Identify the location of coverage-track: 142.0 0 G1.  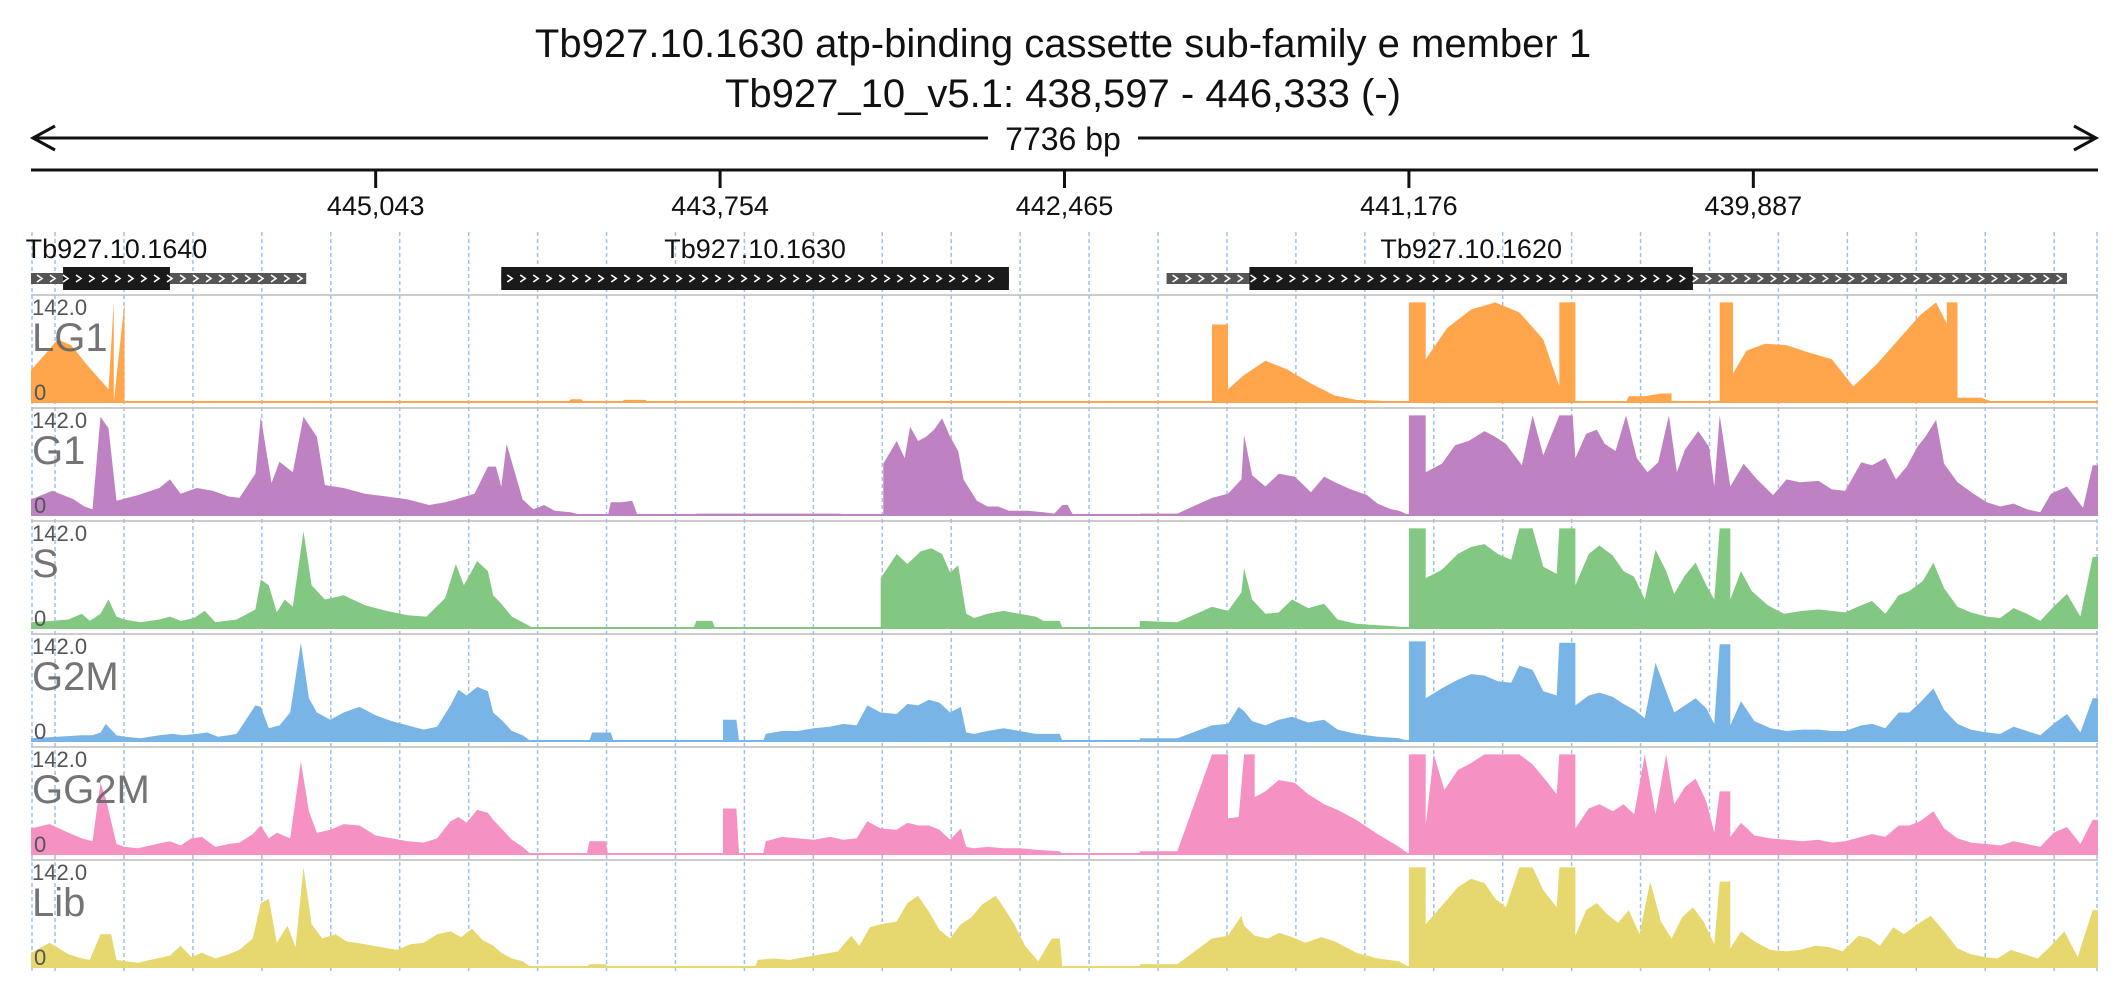
(1064, 462).